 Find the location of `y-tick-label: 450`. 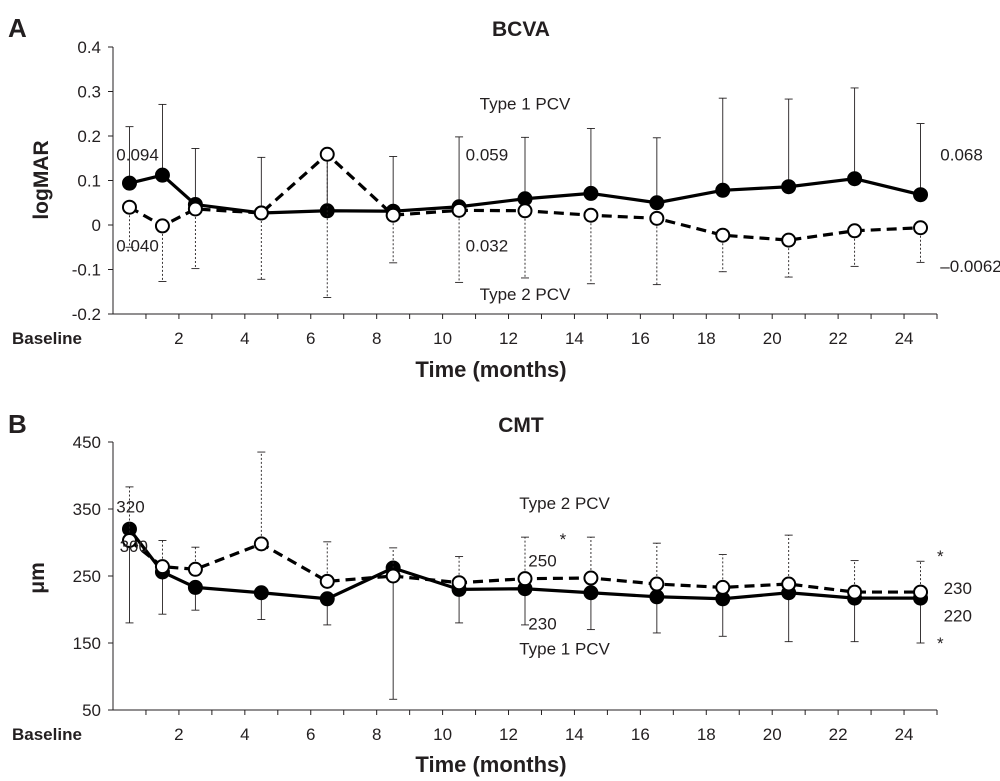

y-tick-label: 450 is located at coordinates (87, 442).